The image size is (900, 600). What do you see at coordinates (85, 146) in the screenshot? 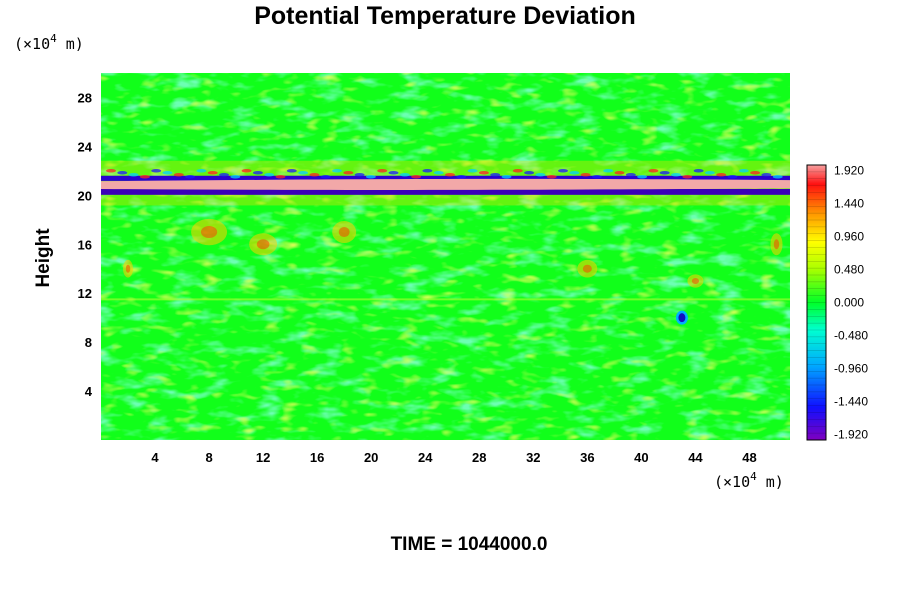
I see `y-tick-label: 24` at bounding box center [85, 146].